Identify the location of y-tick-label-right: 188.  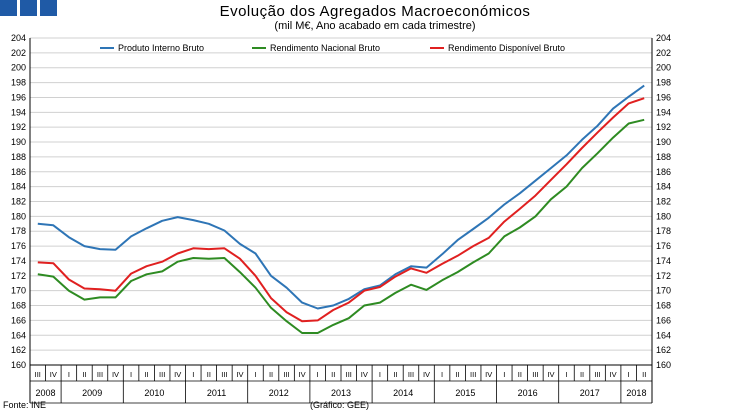
(663, 157).